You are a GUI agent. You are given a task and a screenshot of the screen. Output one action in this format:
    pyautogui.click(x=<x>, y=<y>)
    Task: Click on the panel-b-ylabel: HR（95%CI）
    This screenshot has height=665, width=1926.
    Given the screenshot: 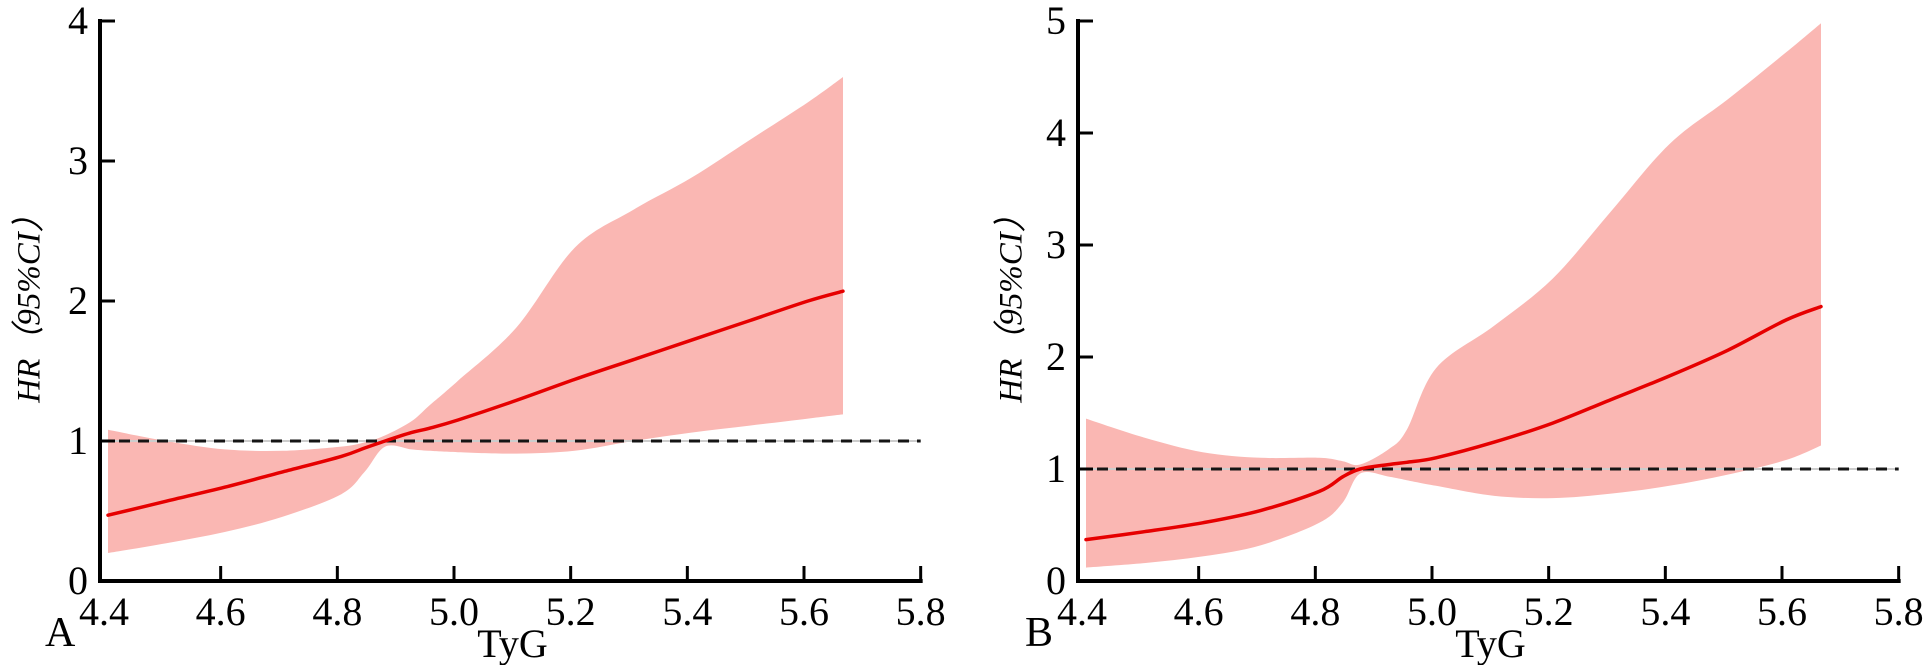 What is the action you would take?
    pyautogui.click(x=1011, y=301)
    